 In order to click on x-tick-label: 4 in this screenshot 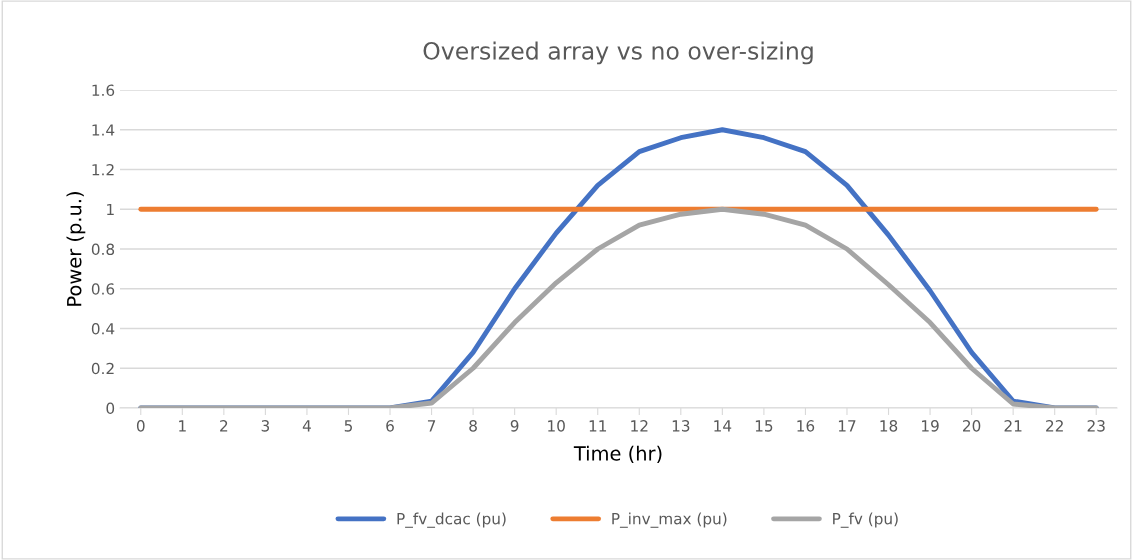, I will do `click(306, 426)`.